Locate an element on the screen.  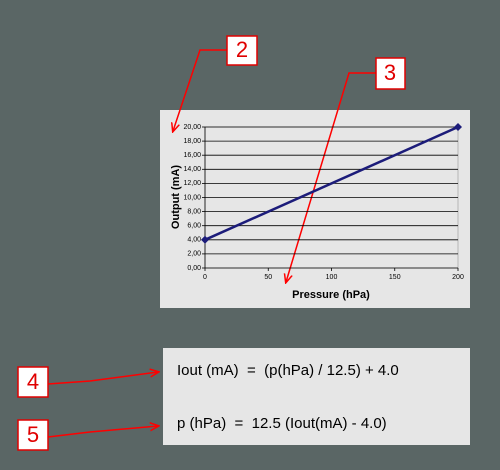
y-tick-label: 10,00 is located at coordinates (192, 197).